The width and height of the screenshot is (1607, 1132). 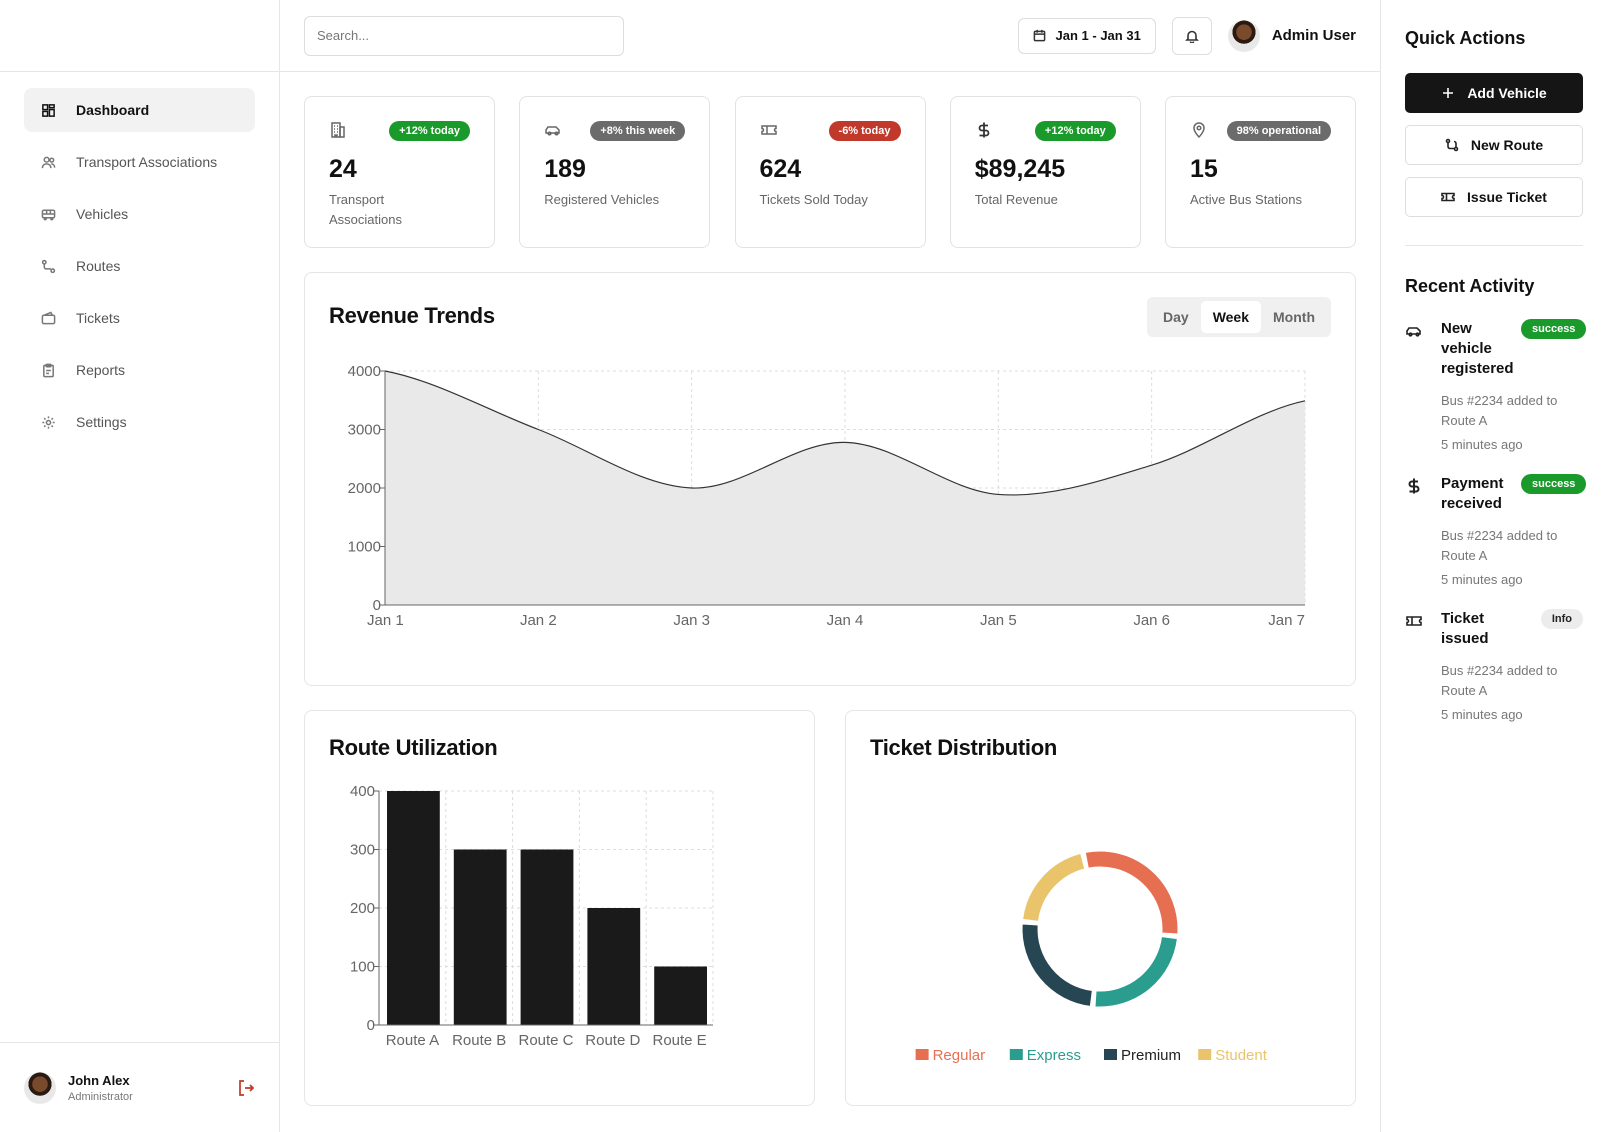 What do you see at coordinates (1191, 35) in the screenshot?
I see `notifications-button` at bounding box center [1191, 35].